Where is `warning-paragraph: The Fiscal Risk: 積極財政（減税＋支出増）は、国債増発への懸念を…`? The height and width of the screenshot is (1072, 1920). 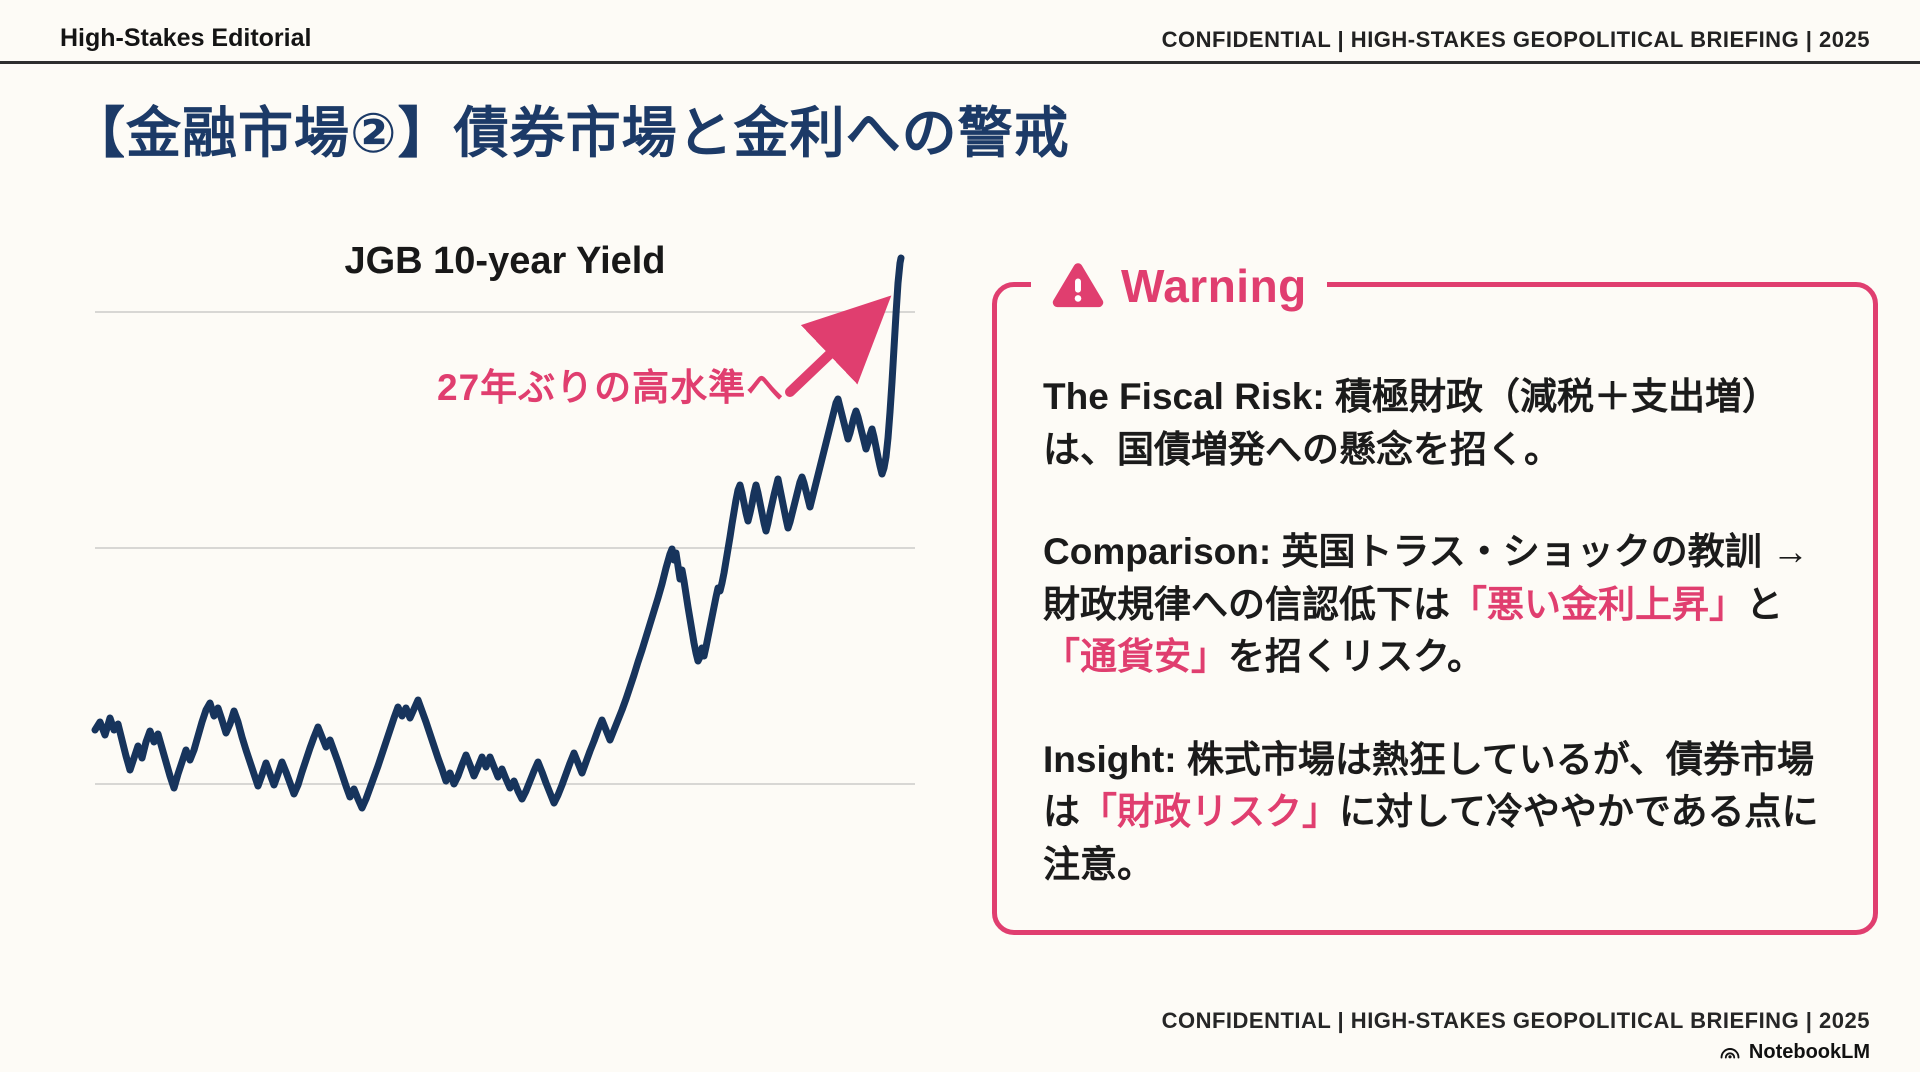 warning-paragraph: The Fiscal Risk: 積極財政（減税＋支出増）は、国債増発への懸念を… is located at coordinates (1436, 423).